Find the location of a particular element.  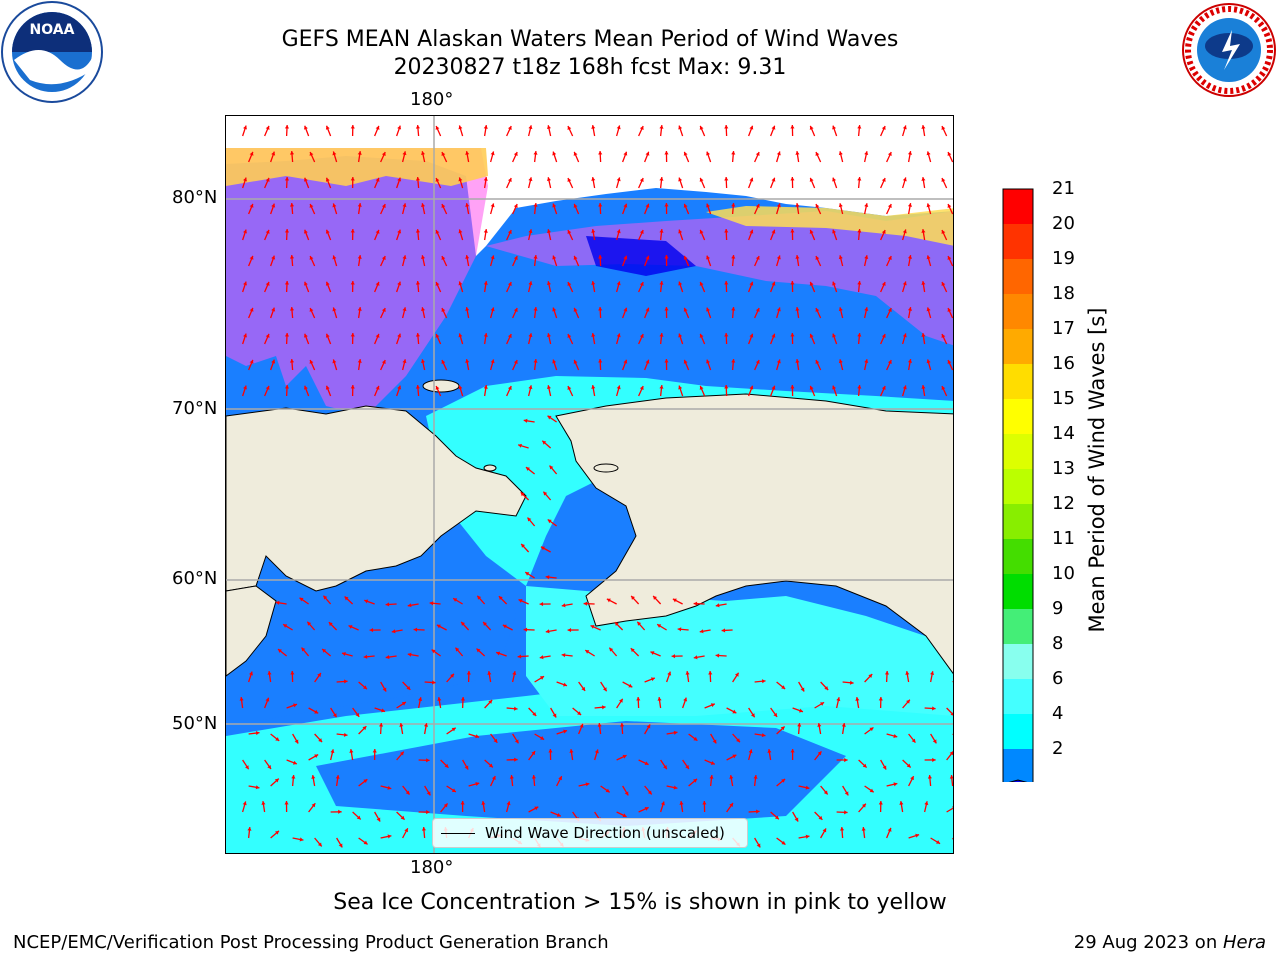

colorbar-tick-label: 15 is located at coordinates (1063, 398).